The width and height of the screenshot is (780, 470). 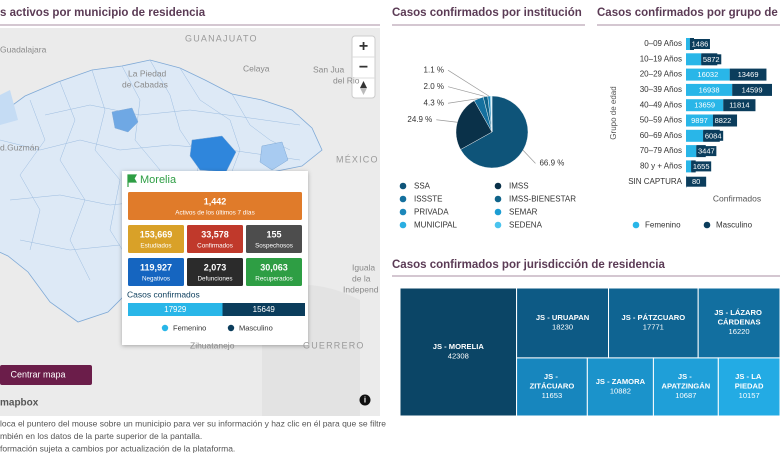 I want to click on tile-value: 10157, so click(x=749, y=395).